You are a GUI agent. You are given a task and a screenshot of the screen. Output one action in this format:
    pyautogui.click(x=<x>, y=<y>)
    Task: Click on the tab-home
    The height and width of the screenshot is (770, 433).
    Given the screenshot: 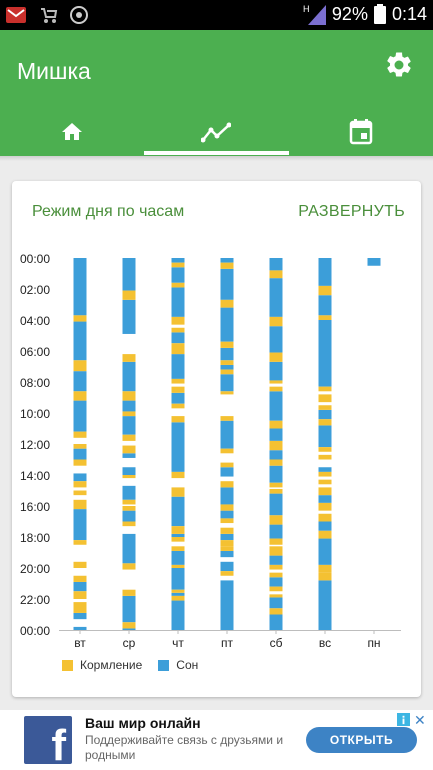 What is the action you would take?
    pyautogui.click(x=72, y=132)
    